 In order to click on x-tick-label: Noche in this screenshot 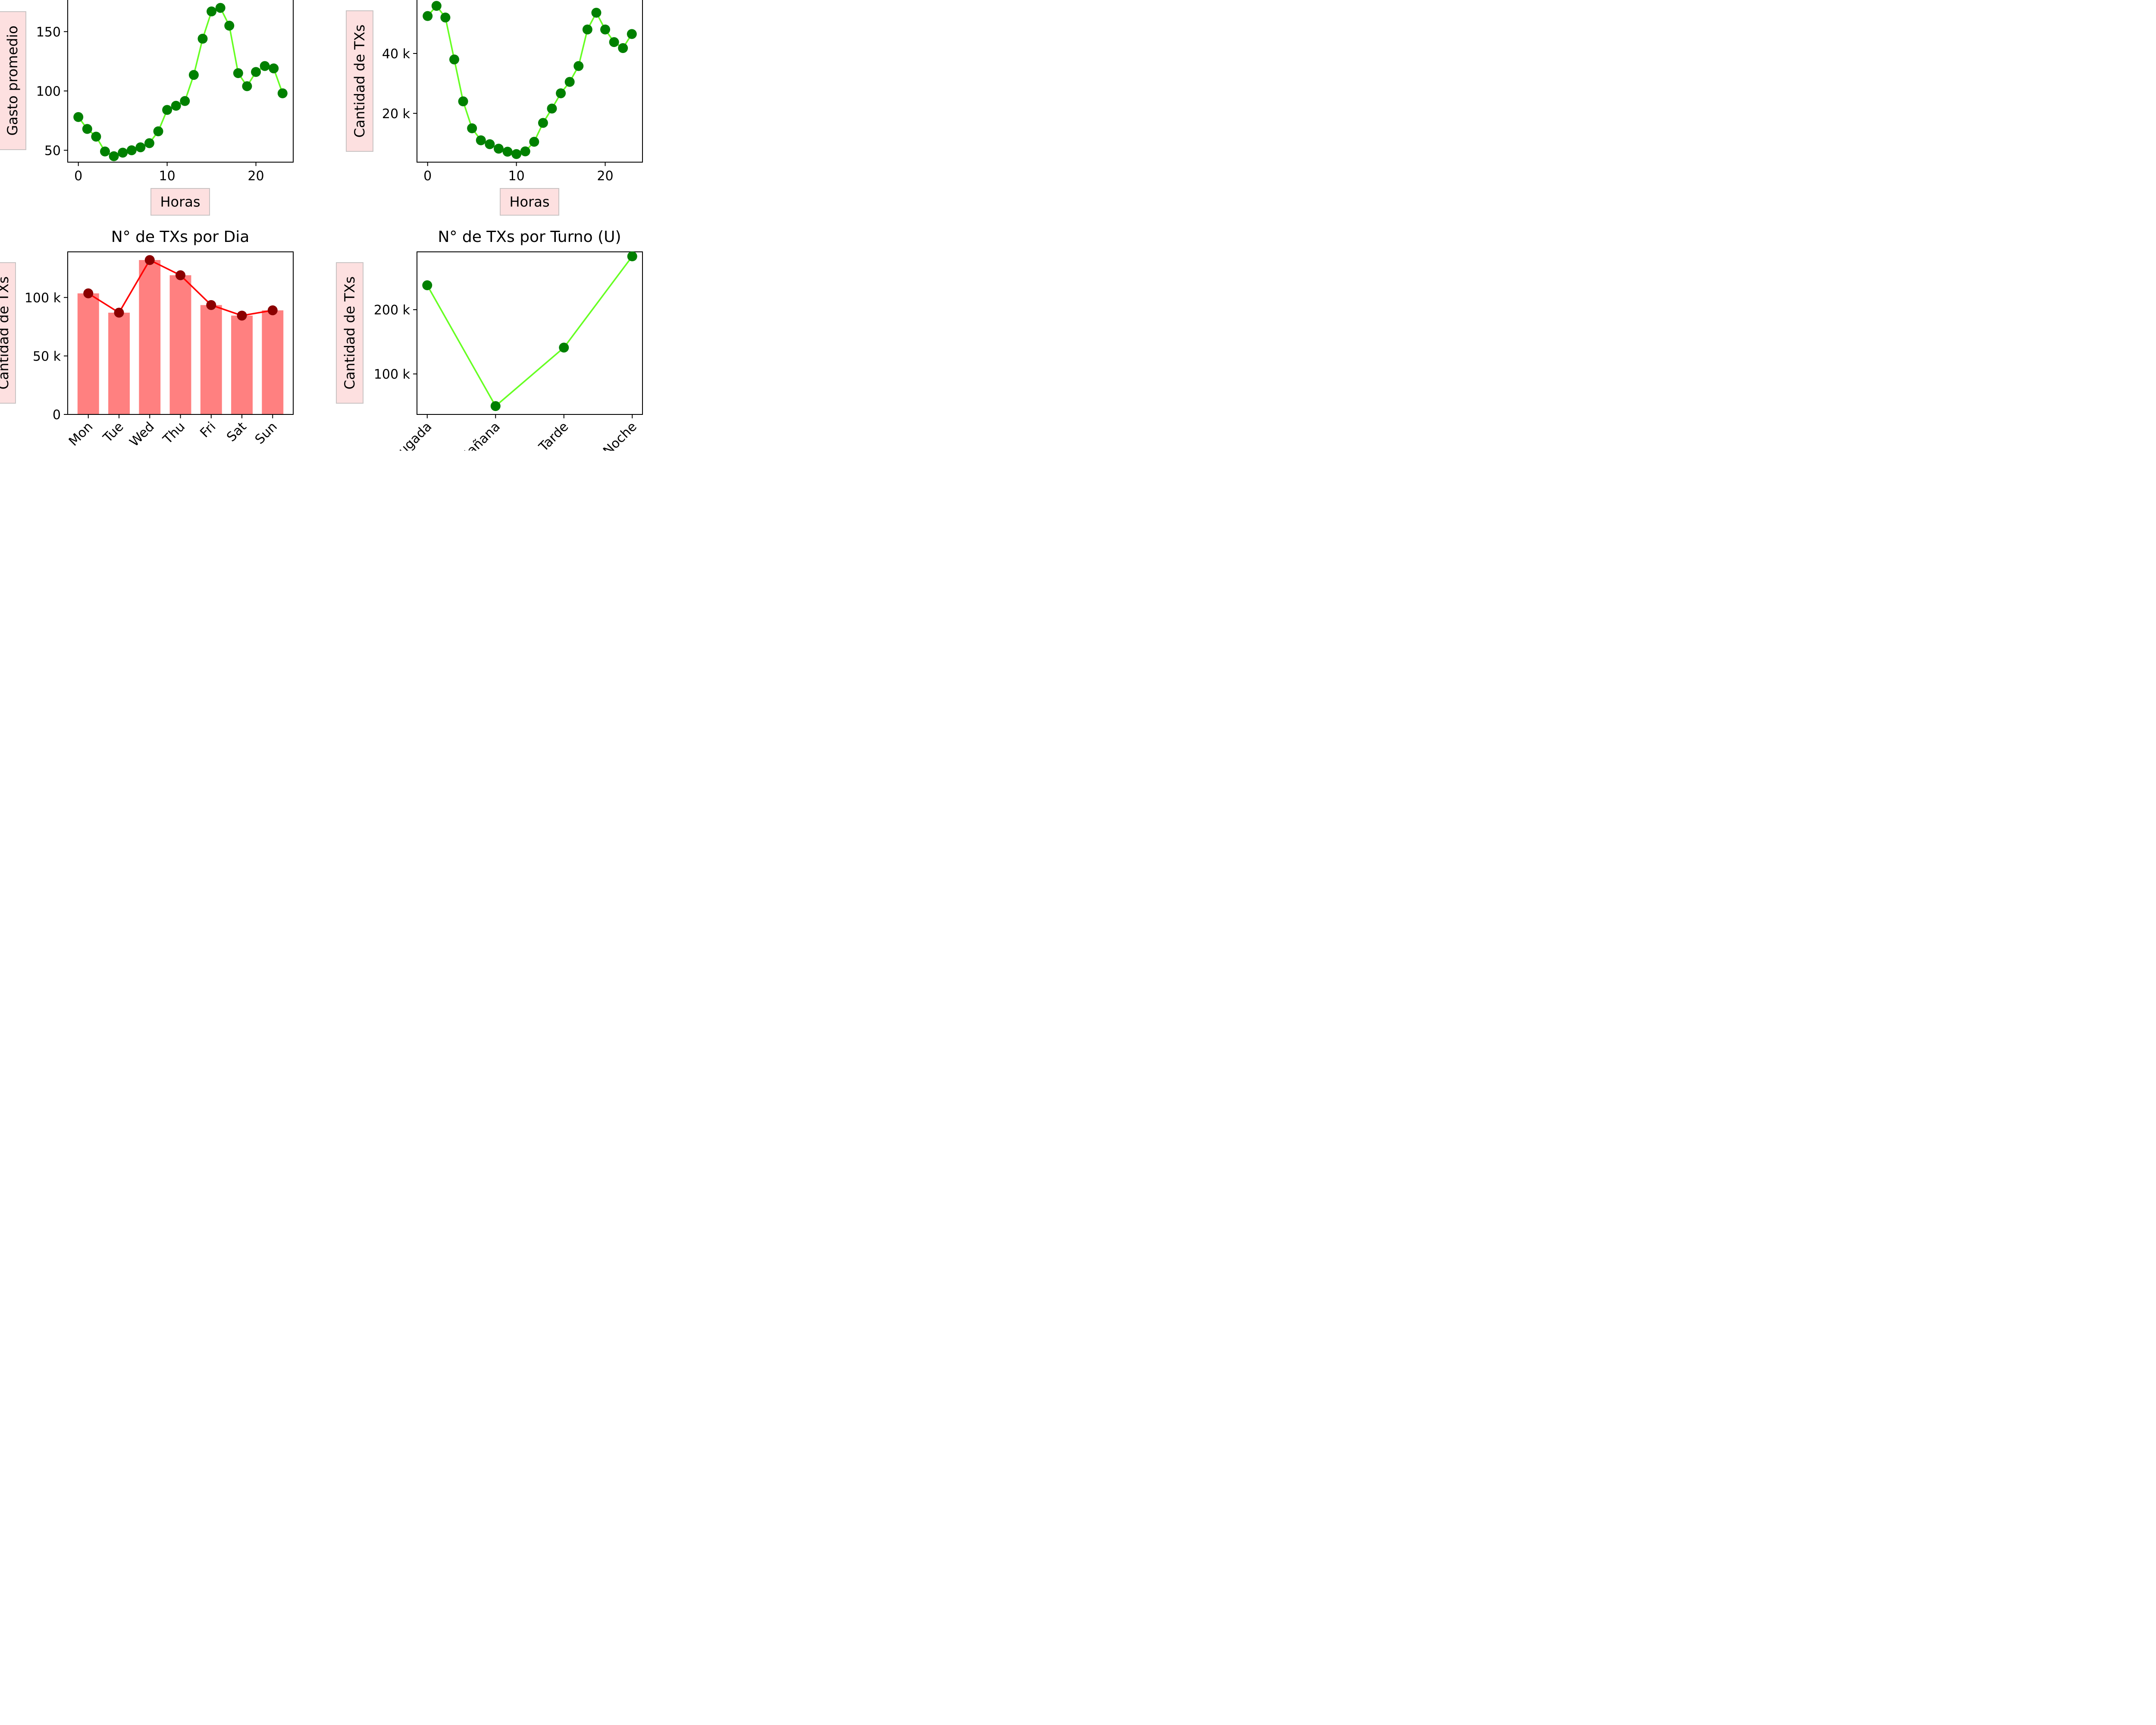, I will do `click(620, 435)`.